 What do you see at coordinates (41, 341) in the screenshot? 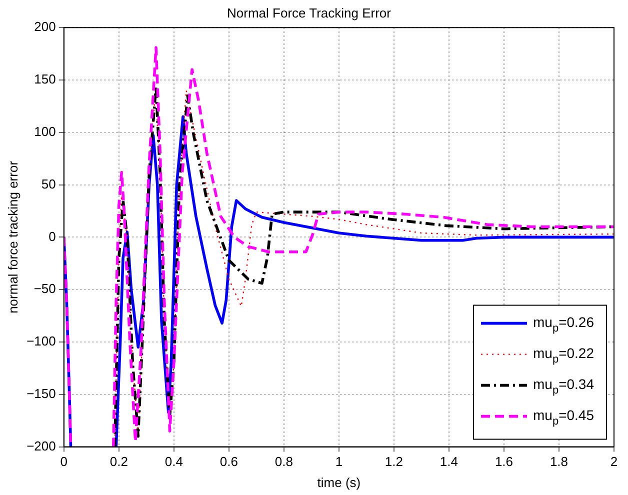
I see `y-tick-label: −100` at bounding box center [41, 341].